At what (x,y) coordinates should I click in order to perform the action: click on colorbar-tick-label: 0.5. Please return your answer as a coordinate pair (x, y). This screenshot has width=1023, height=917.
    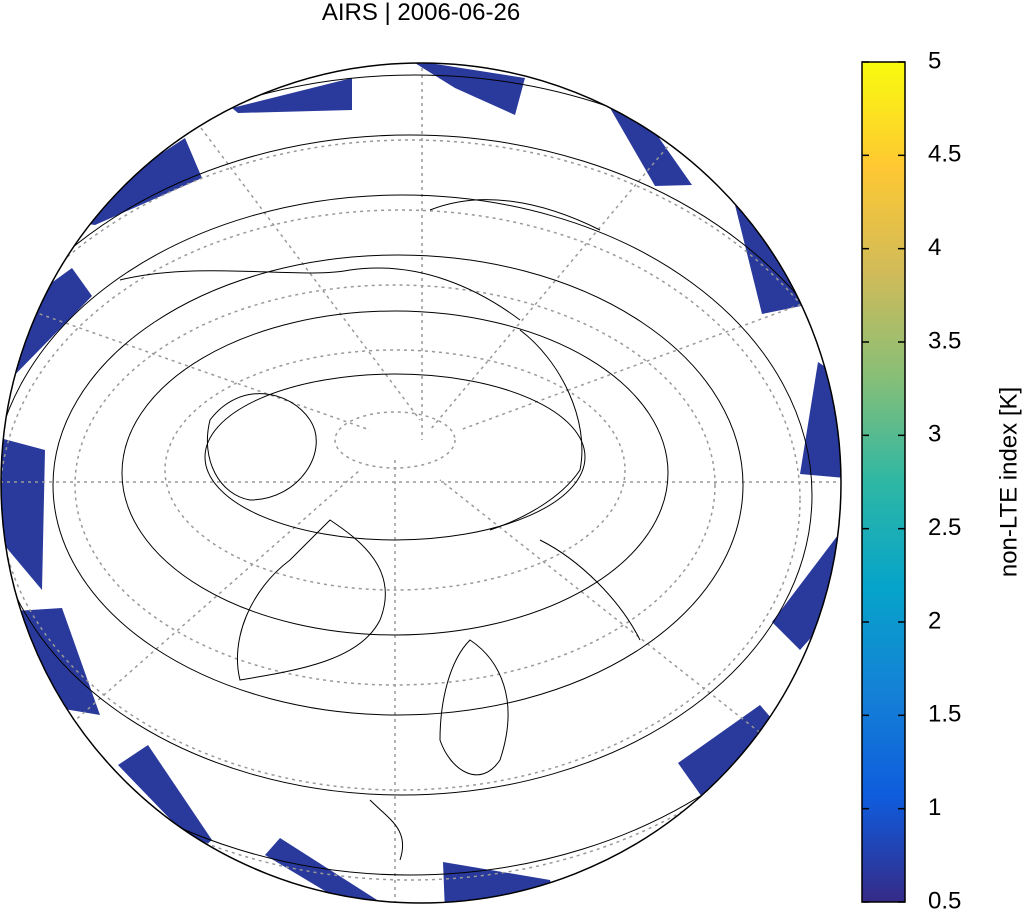
    Looking at the image, I should click on (944, 899).